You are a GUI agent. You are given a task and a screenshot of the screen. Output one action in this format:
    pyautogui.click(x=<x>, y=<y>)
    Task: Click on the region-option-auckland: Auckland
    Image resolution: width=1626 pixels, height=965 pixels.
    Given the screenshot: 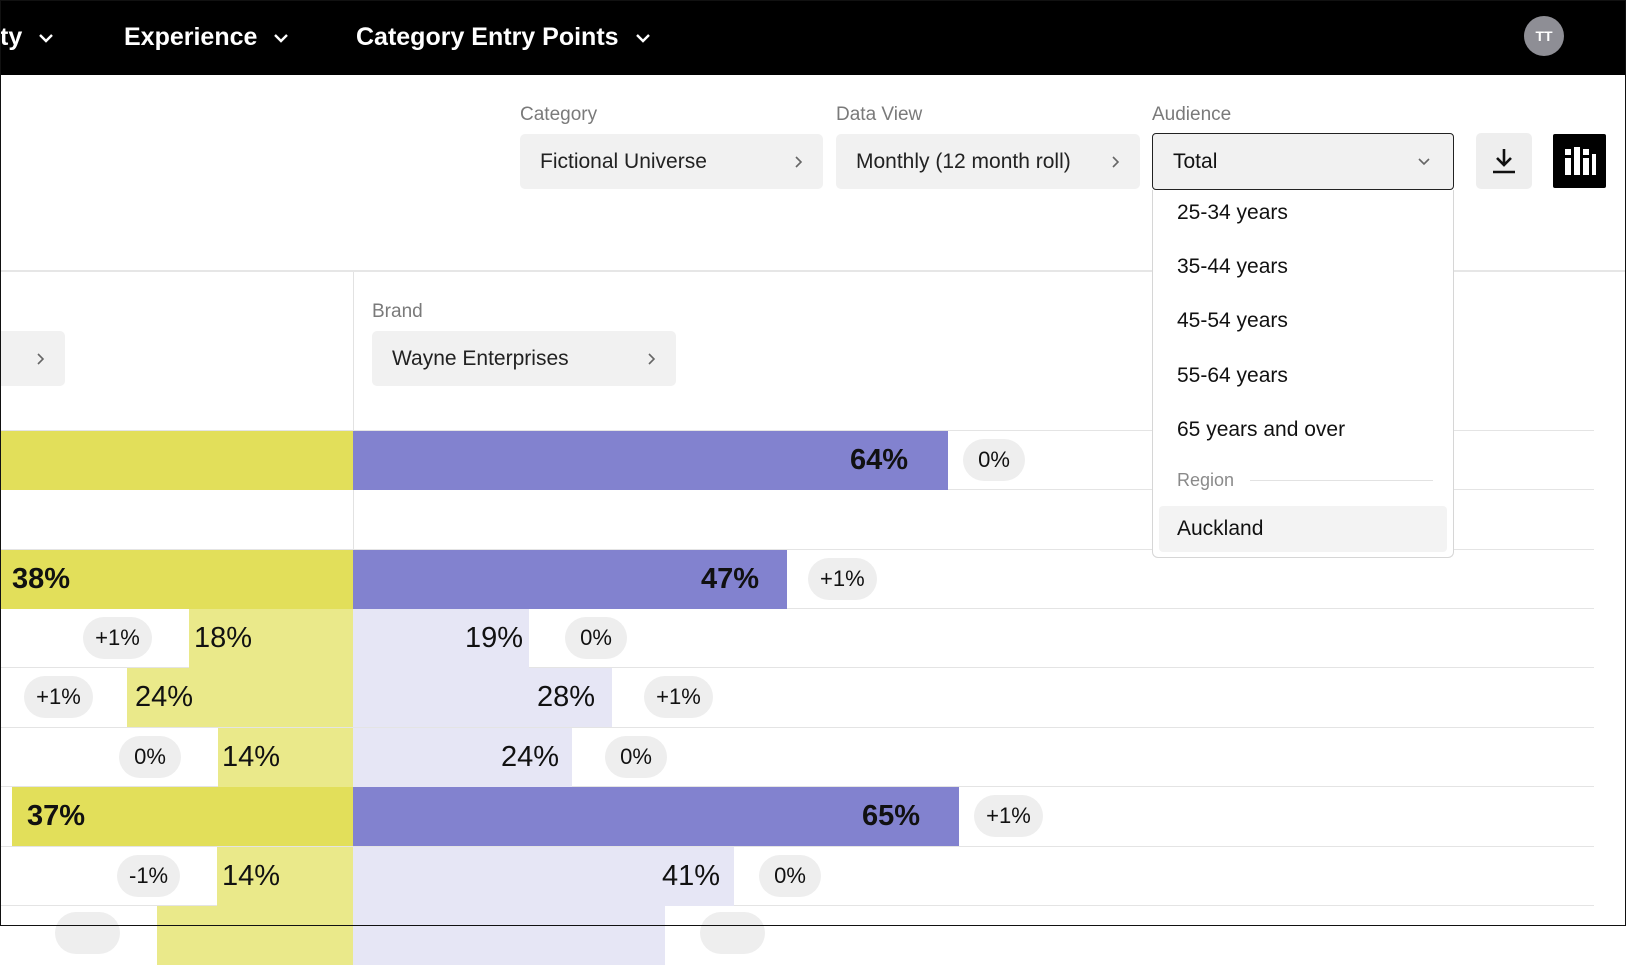 What is the action you would take?
    pyautogui.click(x=1303, y=529)
    